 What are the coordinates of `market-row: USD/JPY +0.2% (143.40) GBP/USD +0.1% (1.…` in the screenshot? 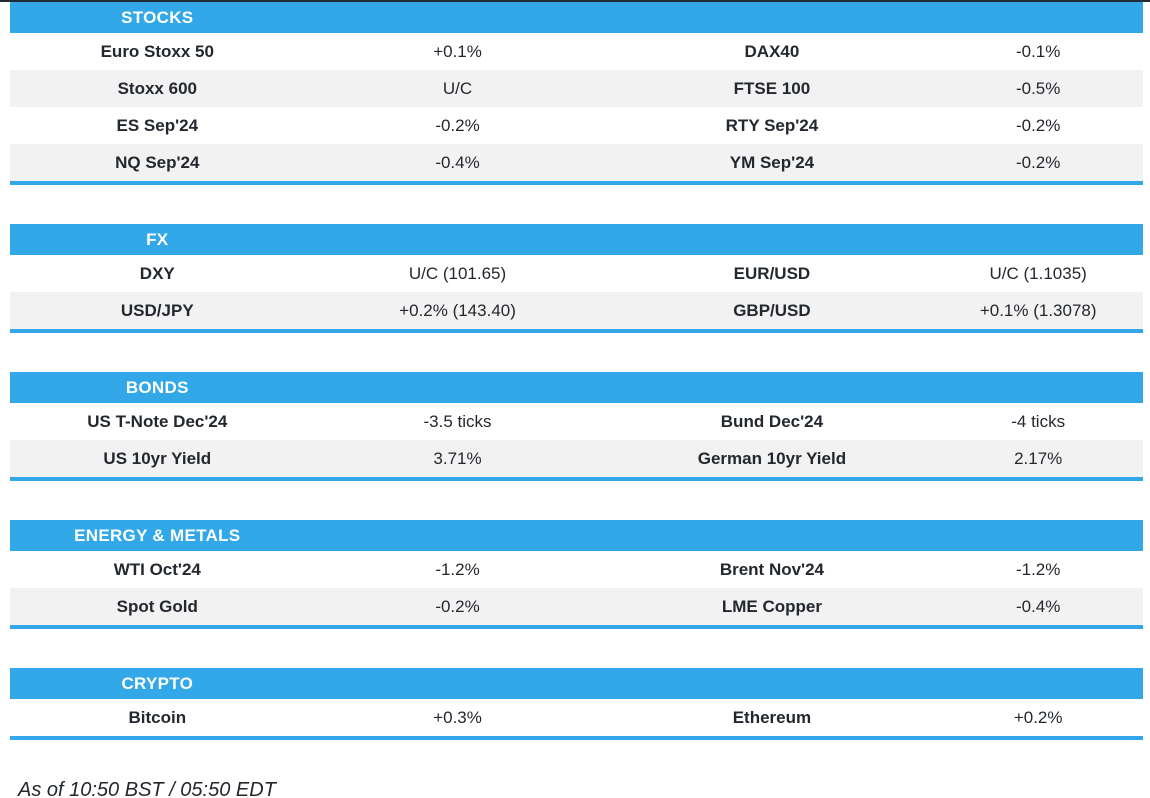 It's located at (576, 310).